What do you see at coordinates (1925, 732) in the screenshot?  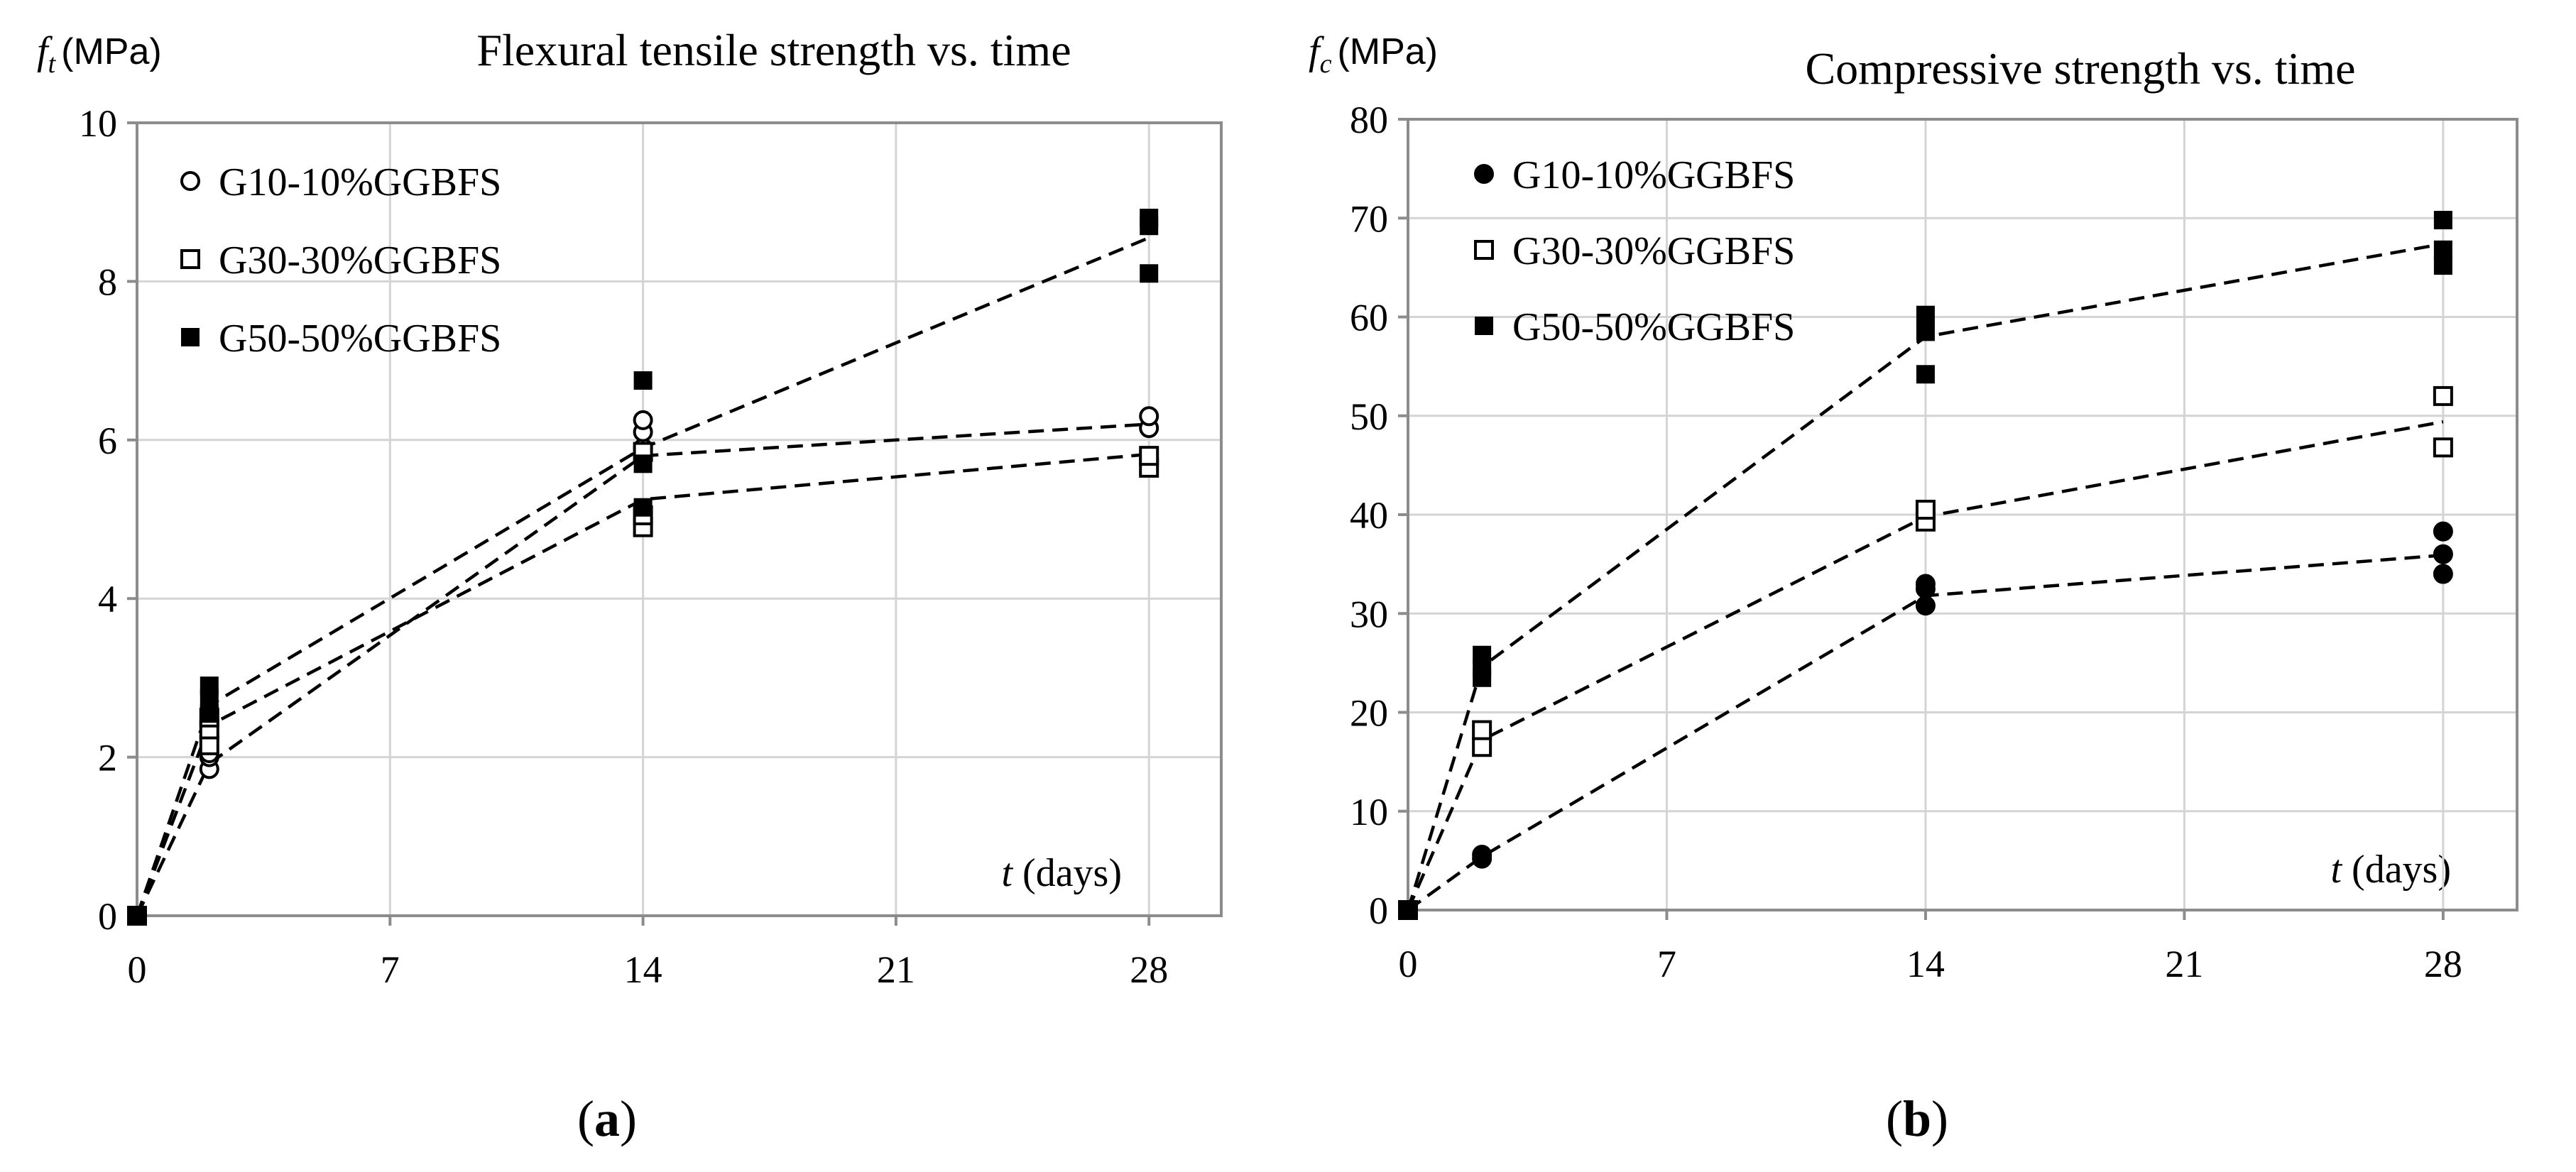 I see `trend-line-g10-10%ggbfs` at bounding box center [1925, 732].